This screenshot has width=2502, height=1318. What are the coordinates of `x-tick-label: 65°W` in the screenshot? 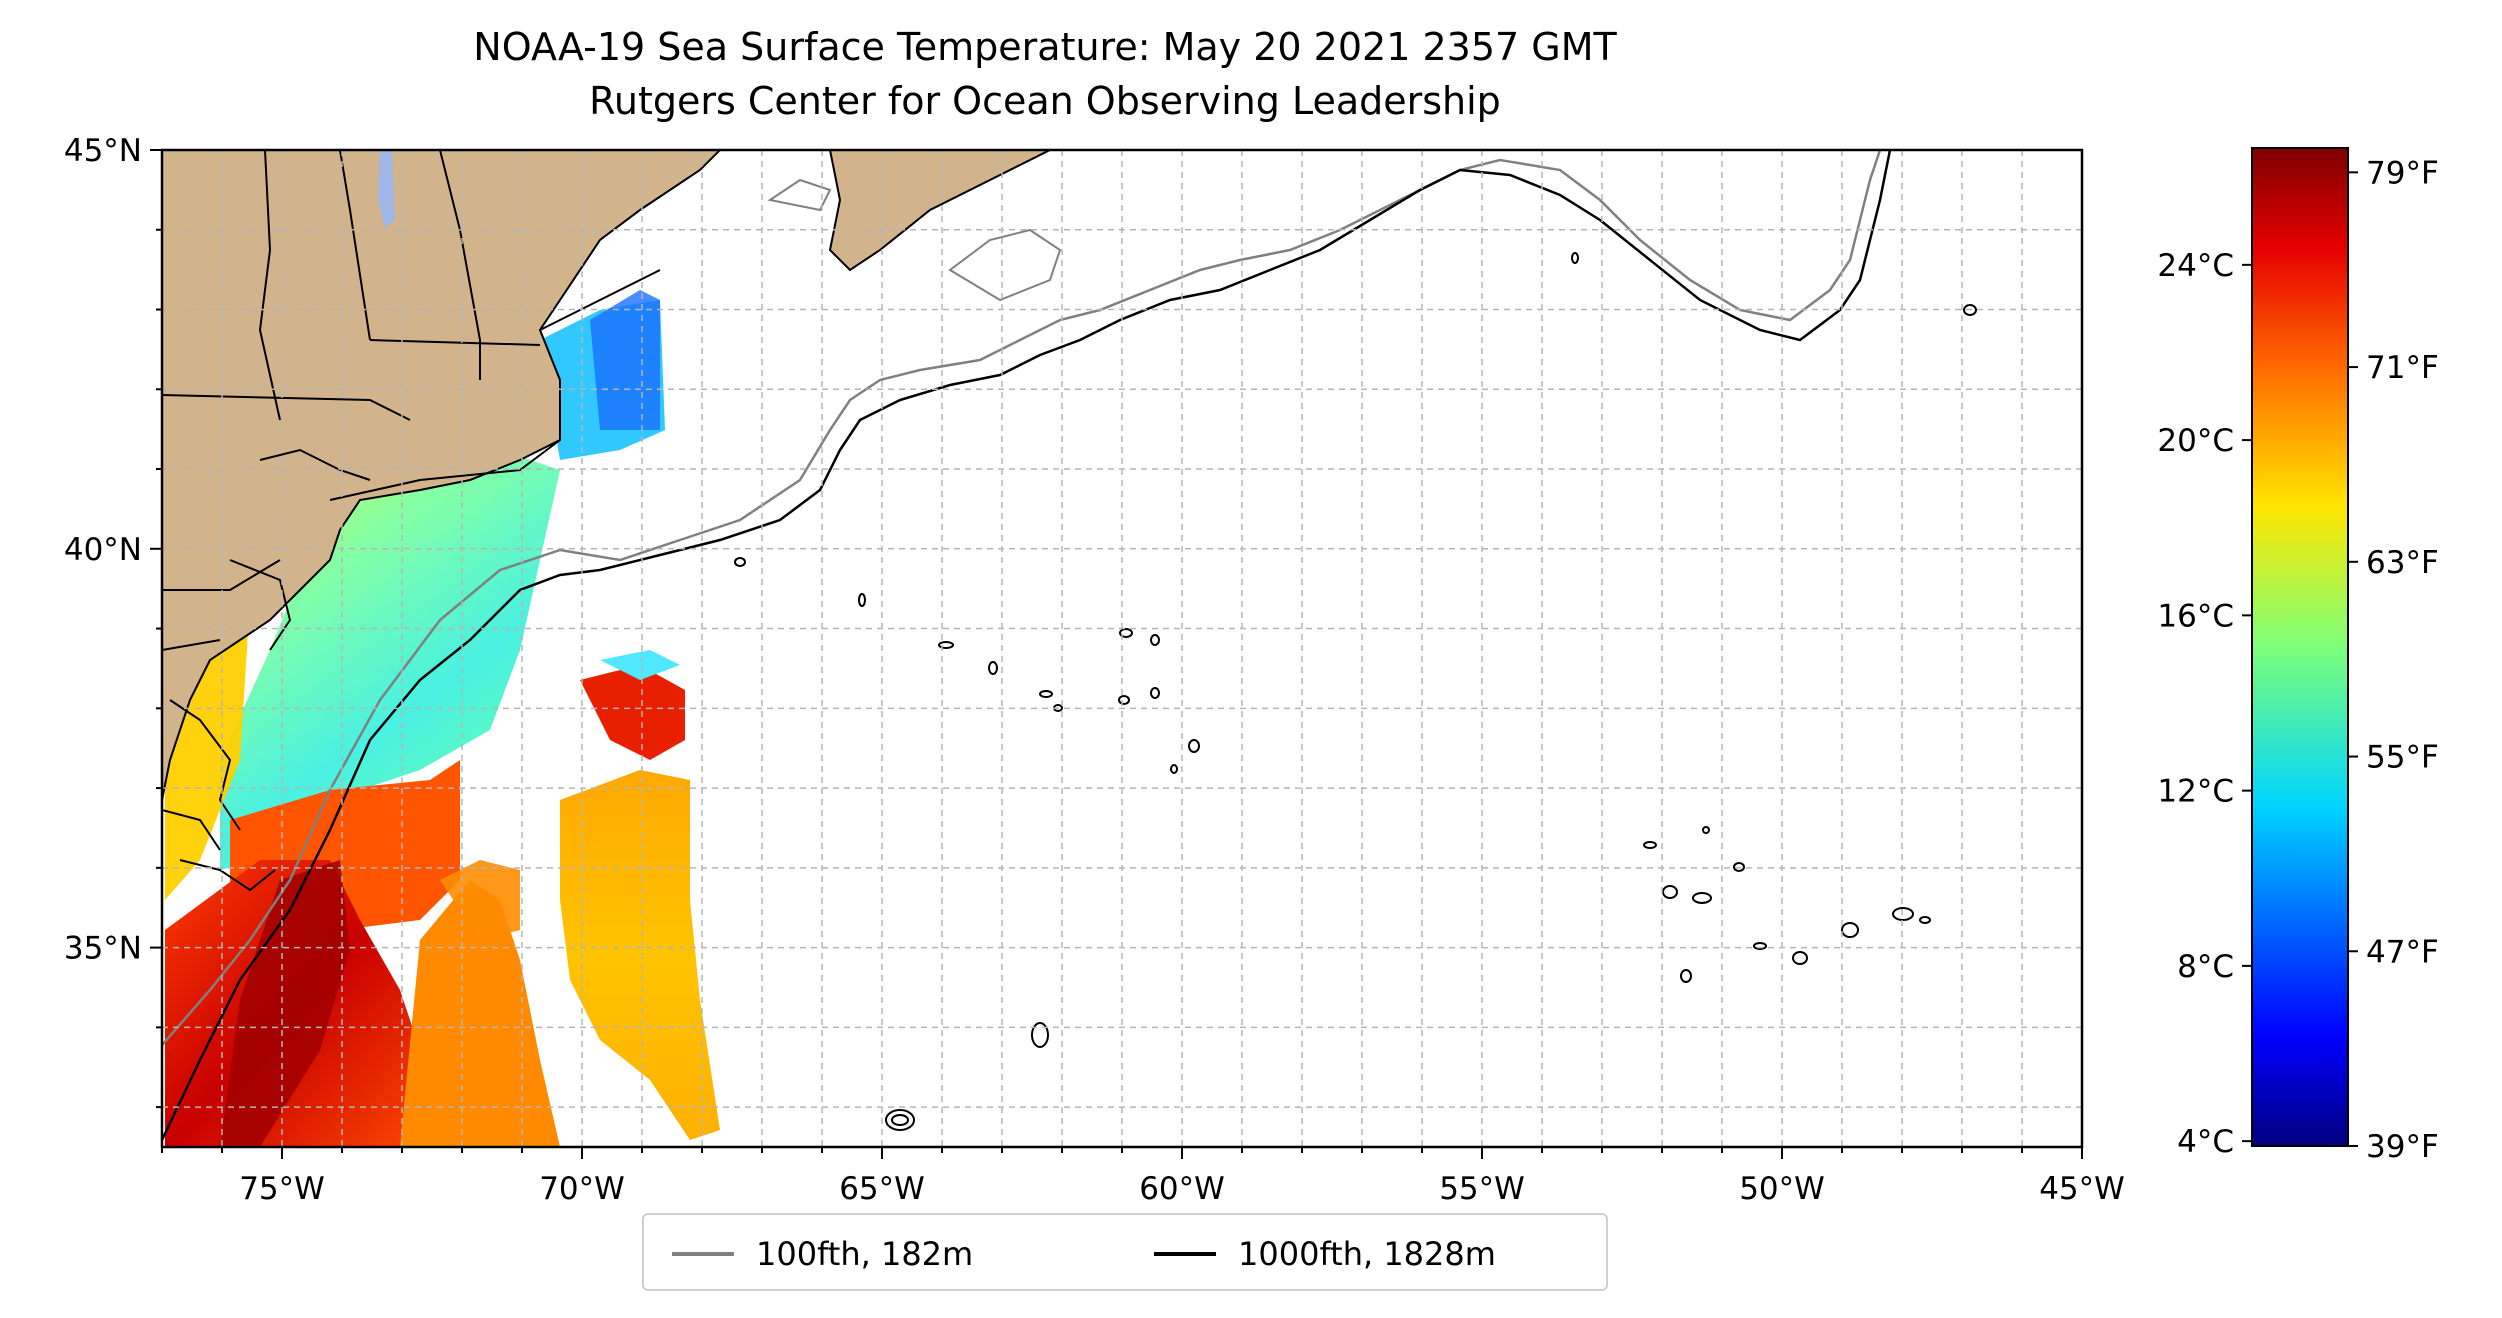 It's located at (882, 1189).